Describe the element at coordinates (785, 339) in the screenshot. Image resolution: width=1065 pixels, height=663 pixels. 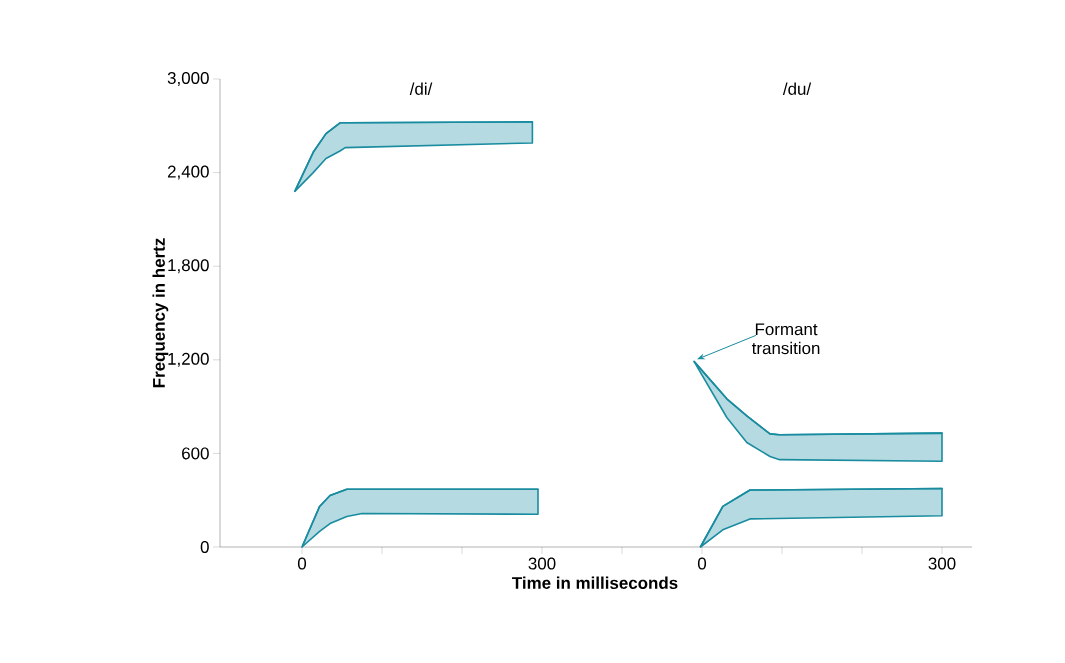
I see `annotation: Formant transition` at that location.